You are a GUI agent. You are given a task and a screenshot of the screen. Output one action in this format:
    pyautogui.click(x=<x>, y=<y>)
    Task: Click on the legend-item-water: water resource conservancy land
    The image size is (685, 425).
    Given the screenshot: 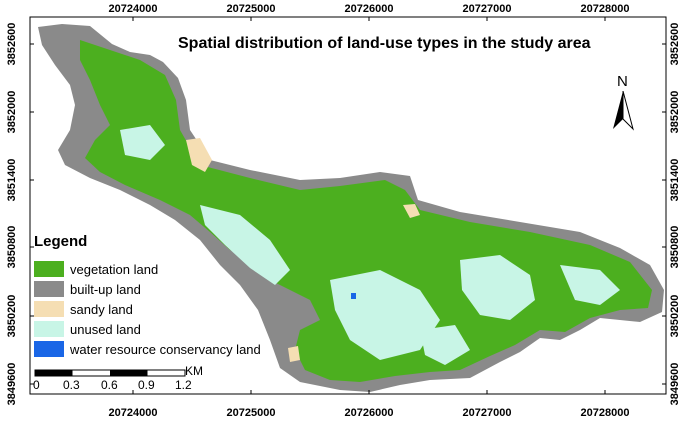 What is the action you would take?
    pyautogui.click(x=147, y=349)
    